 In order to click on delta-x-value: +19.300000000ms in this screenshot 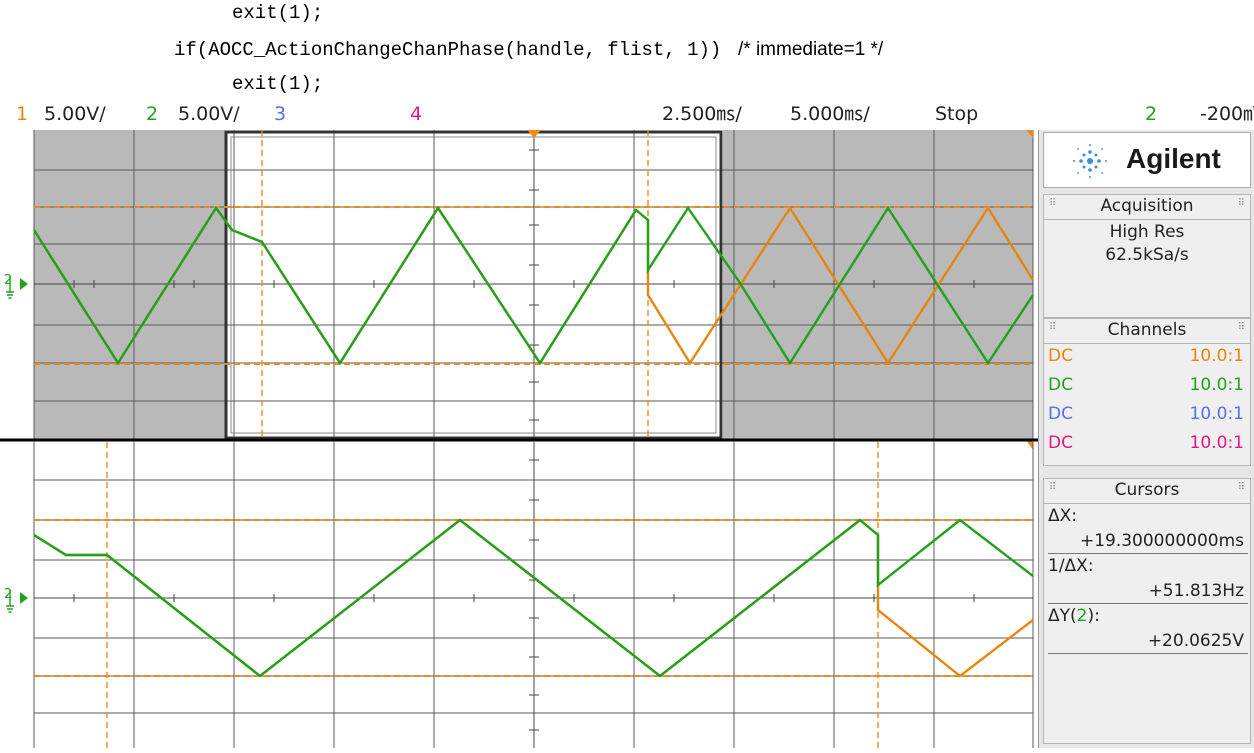, I will do `click(1161, 541)`.